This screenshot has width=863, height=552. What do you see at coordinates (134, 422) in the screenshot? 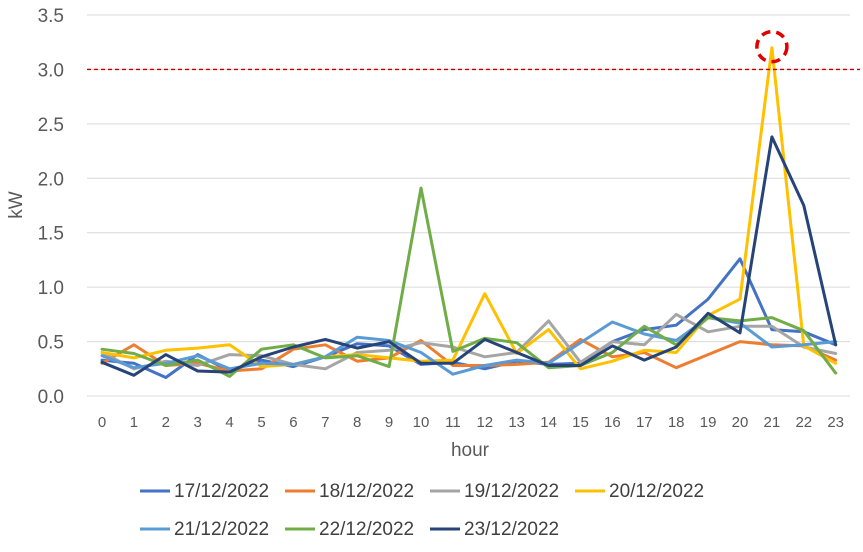
I see `x-tick-label: 1` at bounding box center [134, 422].